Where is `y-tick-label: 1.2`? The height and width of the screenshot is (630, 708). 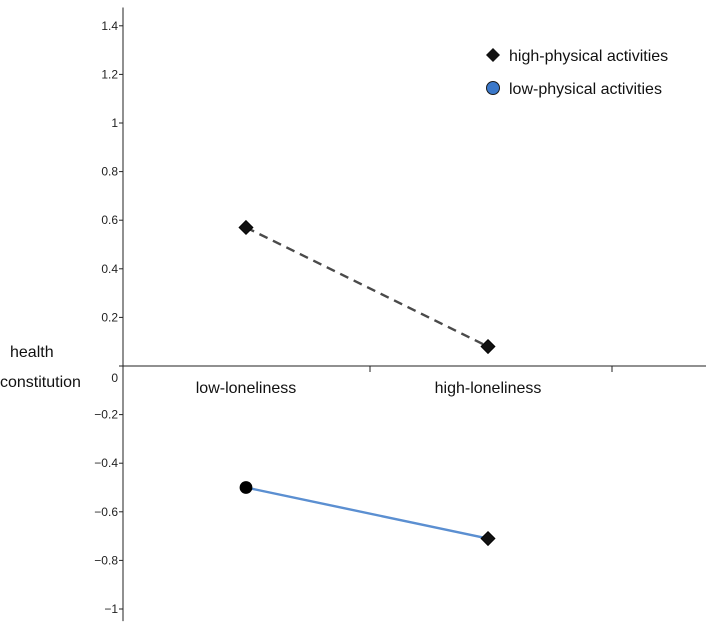
y-tick-label: 1.2 is located at coordinates (109, 74).